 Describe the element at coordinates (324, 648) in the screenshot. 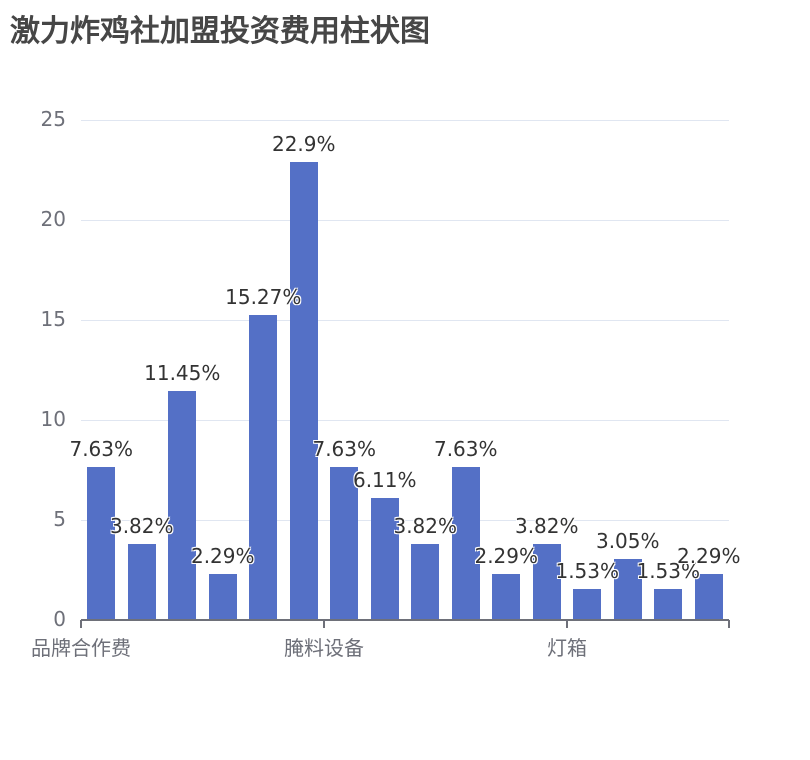

I see `x-tick-label: 腌料设备` at that location.